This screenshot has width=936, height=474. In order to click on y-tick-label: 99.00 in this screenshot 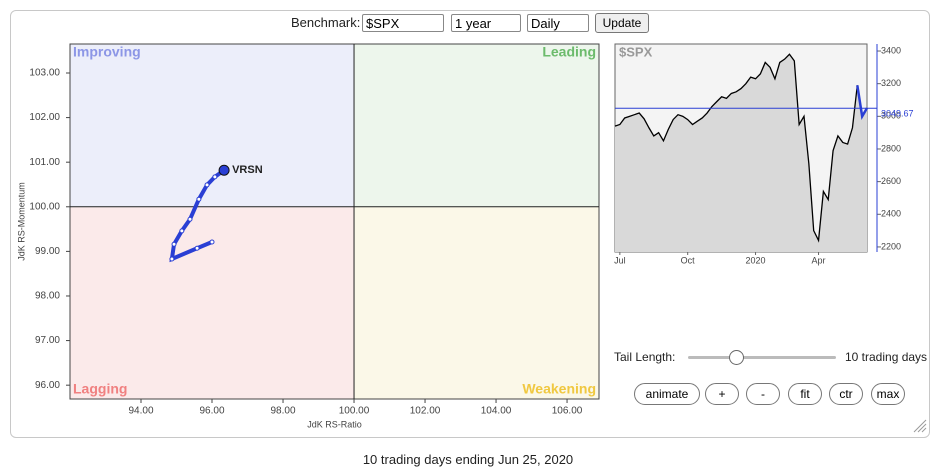, I will do `click(47, 251)`.